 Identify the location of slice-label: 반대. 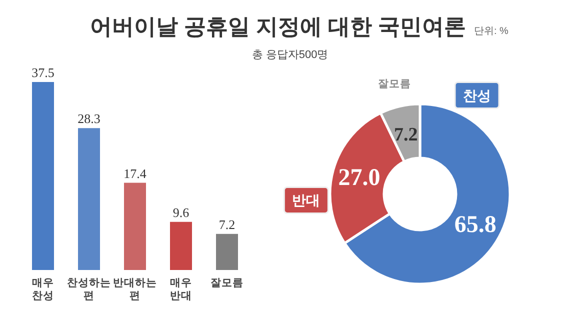
(306, 200).